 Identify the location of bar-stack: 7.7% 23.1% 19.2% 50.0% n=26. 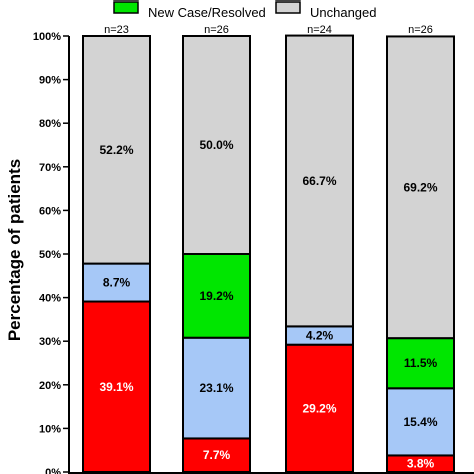
(216, 249).